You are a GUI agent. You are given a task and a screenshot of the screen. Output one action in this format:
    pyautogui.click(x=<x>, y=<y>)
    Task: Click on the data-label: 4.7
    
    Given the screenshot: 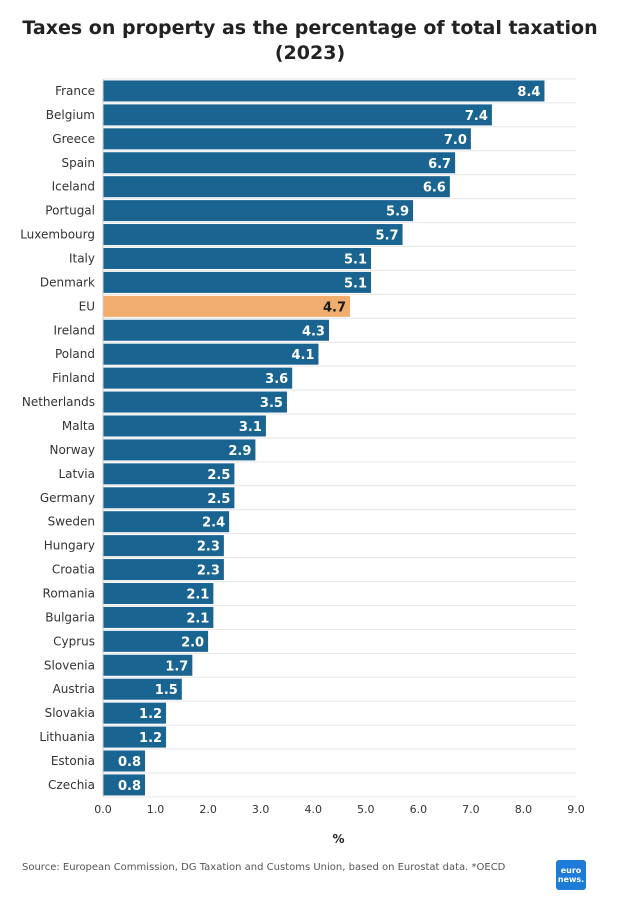 What is the action you would take?
    pyautogui.click(x=334, y=307)
    